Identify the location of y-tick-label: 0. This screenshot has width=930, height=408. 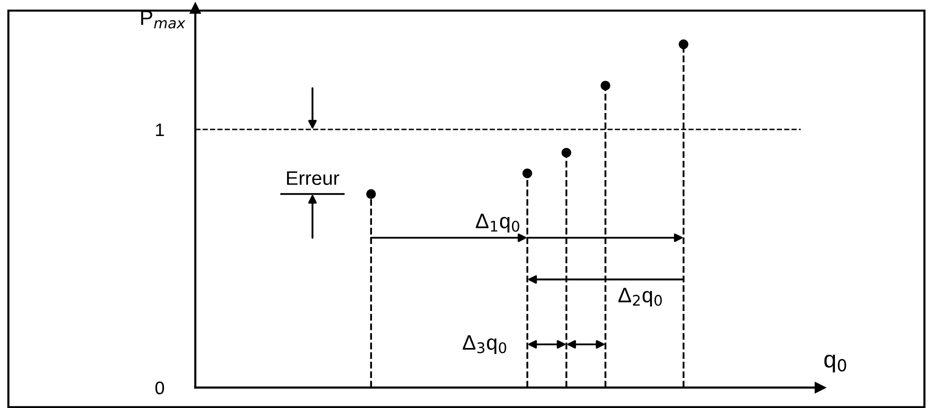
(159, 388).